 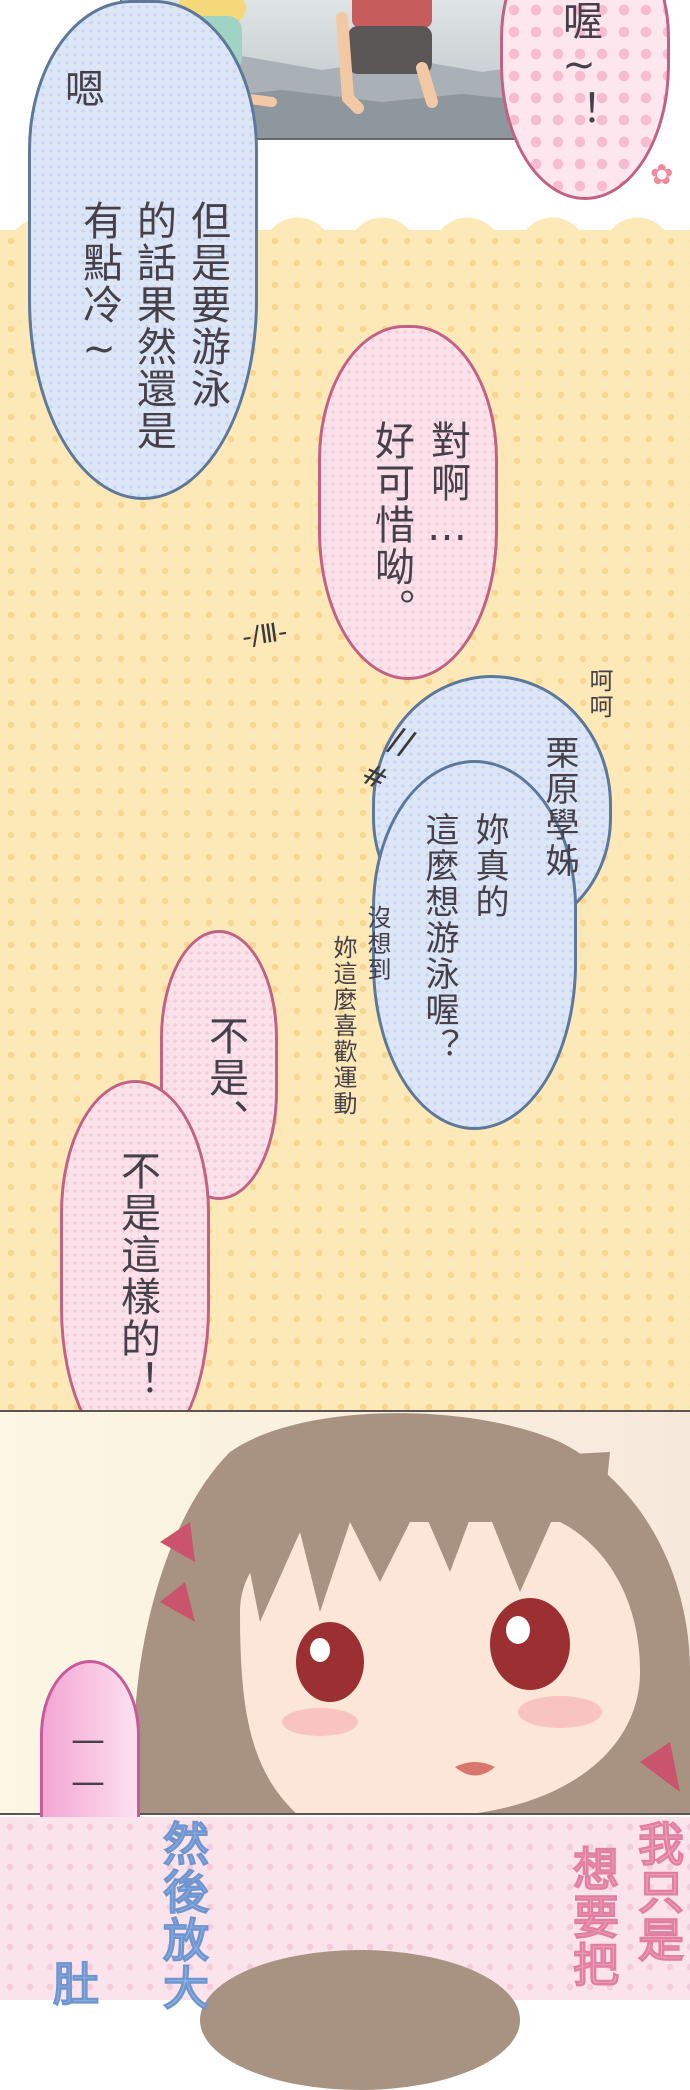 I want to click on bottom-pink-text-col2: 想要把, so click(x=593, y=1917).